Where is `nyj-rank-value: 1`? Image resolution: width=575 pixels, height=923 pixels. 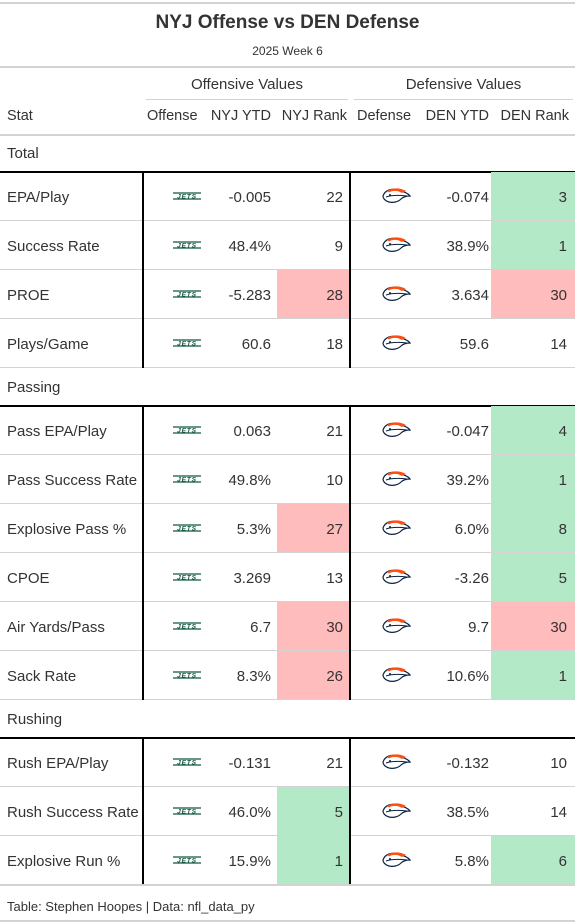 nyj-rank-value: 1 is located at coordinates (338, 861).